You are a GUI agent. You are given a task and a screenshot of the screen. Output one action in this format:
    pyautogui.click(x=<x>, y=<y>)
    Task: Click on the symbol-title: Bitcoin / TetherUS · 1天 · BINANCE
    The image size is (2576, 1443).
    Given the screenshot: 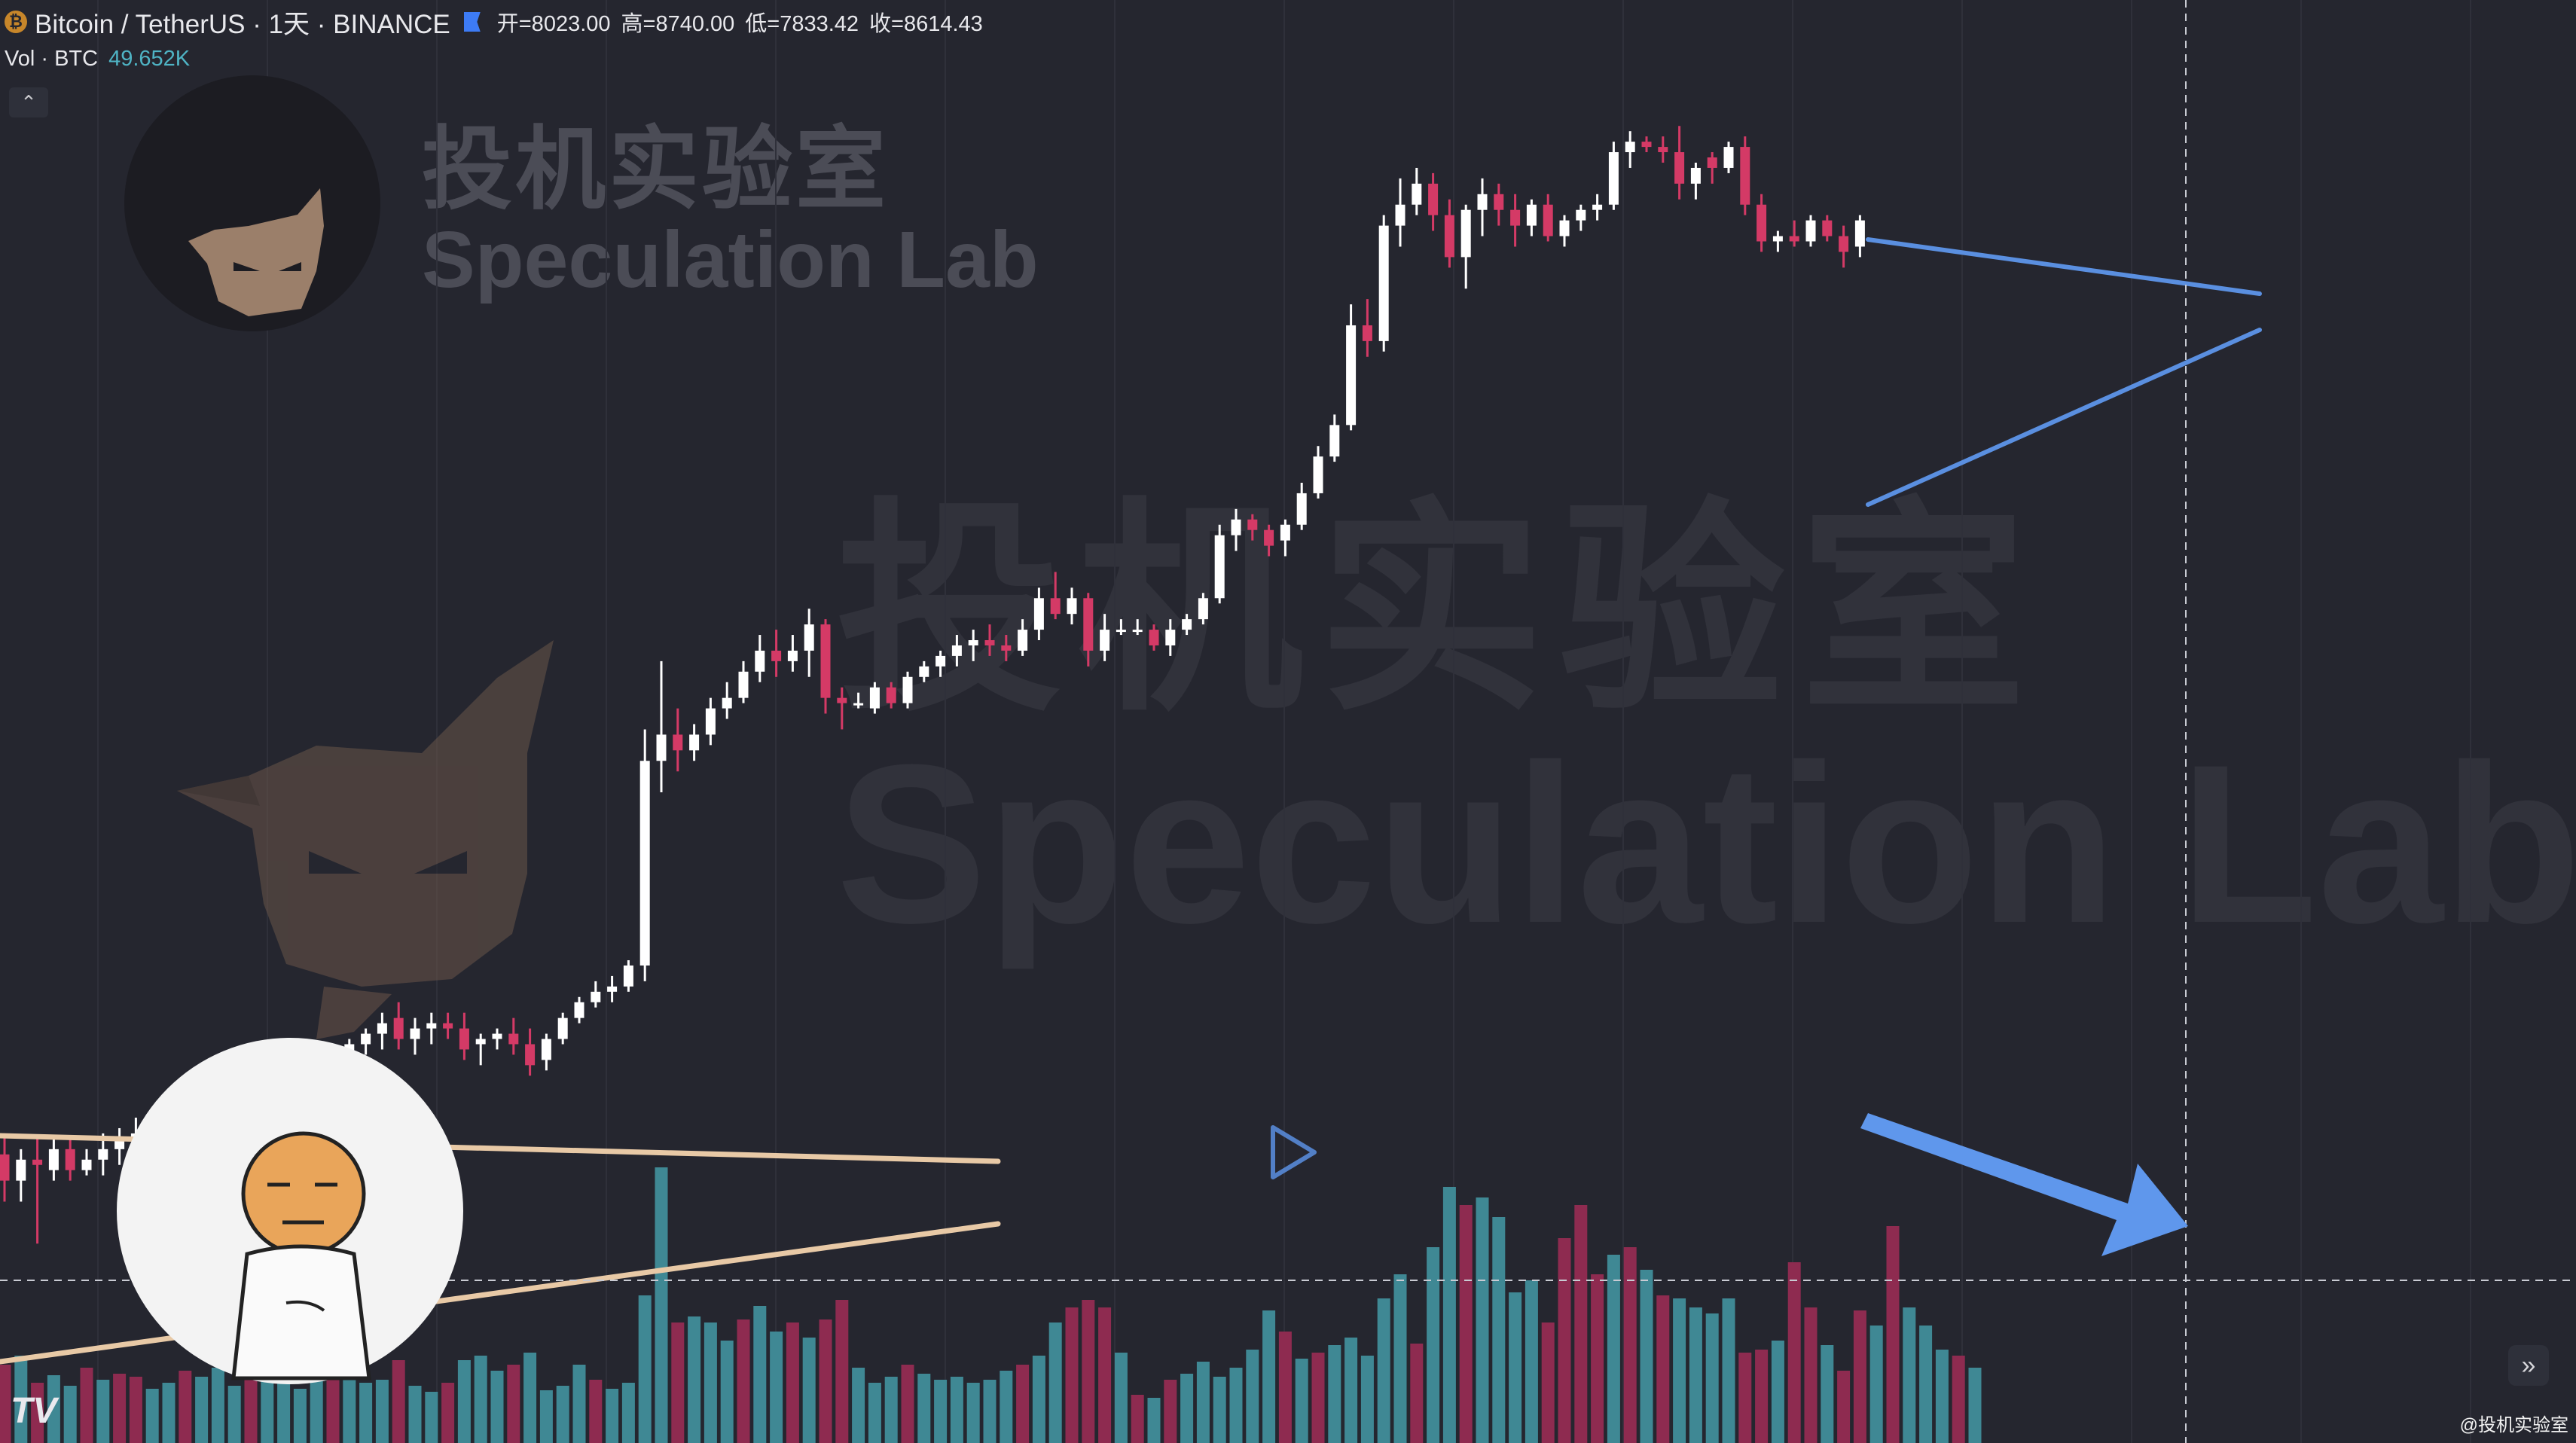 What is the action you would take?
    pyautogui.click(x=243, y=24)
    